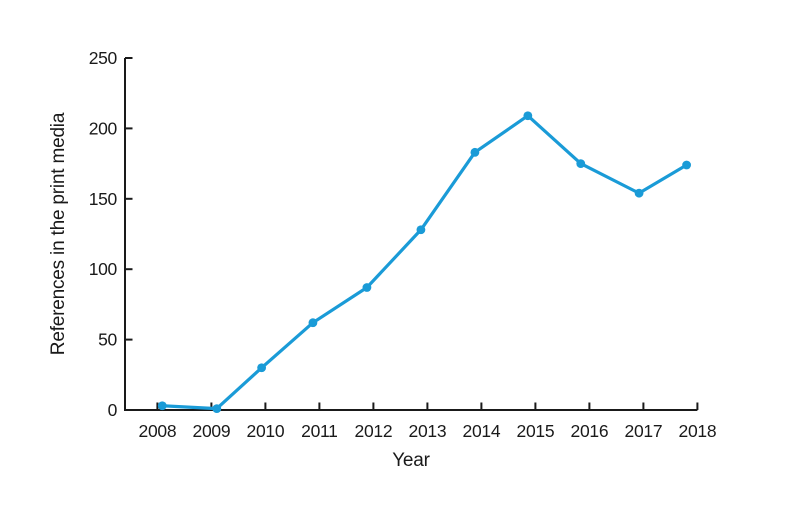  Describe the element at coordinates (103, 58) in the screenshot. I see `y-tick-label: 250` at that location.